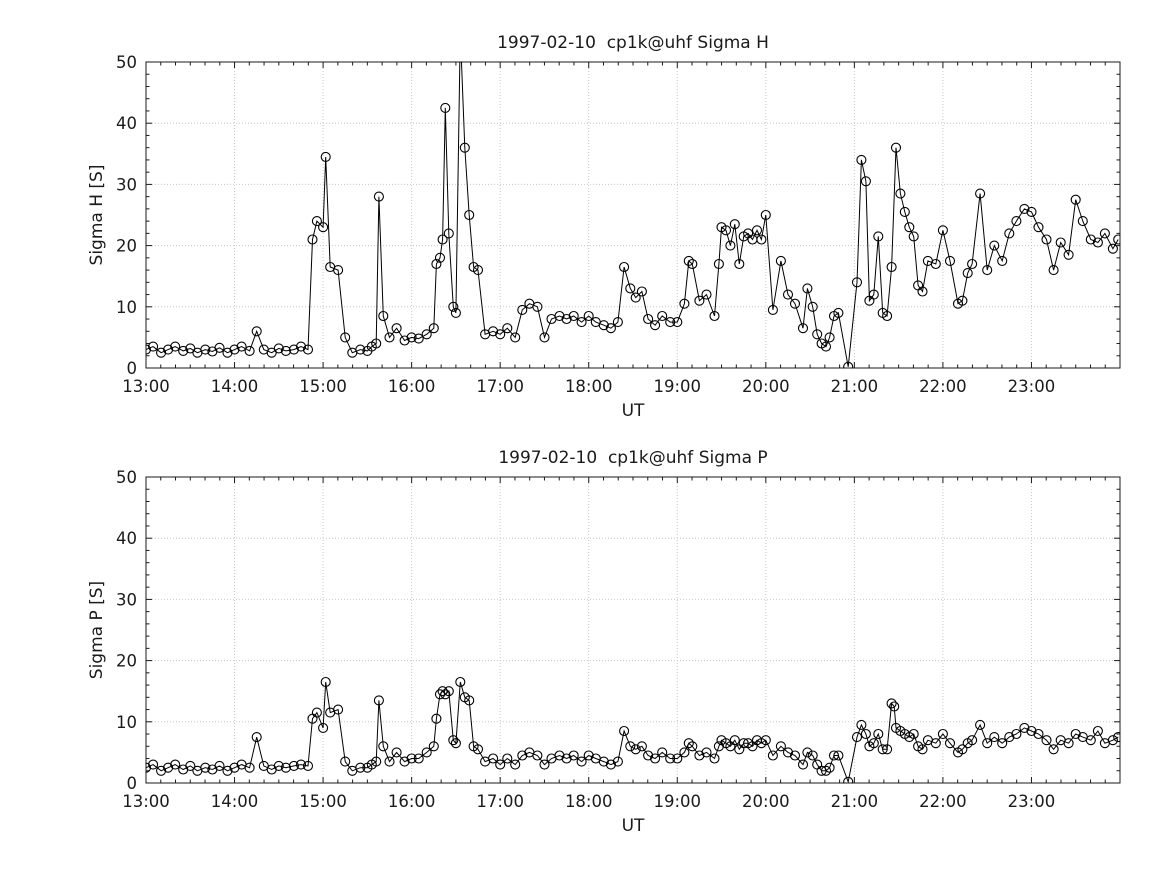 Image resolution: width=1167 pixels, height=875 pixels. What do you see at coordinates (633, 43) in the screenshot?
I see `sigma-h-title: 1997-02-10 cp1k@uhf Sigma H` at bounding box center [633, 43].